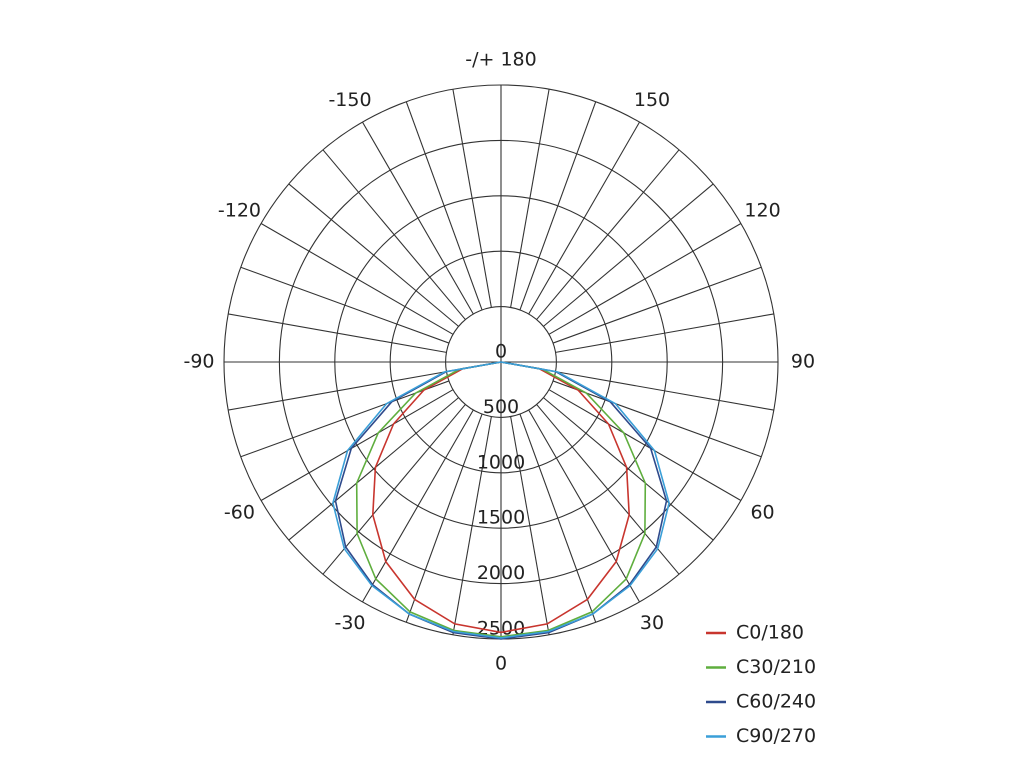 Image resolution: width=1024 pixels, height=768 pixels. Describe the element at coordinates (501, 352) in the screenshot. I see `r-tick-label: 0` at that location.